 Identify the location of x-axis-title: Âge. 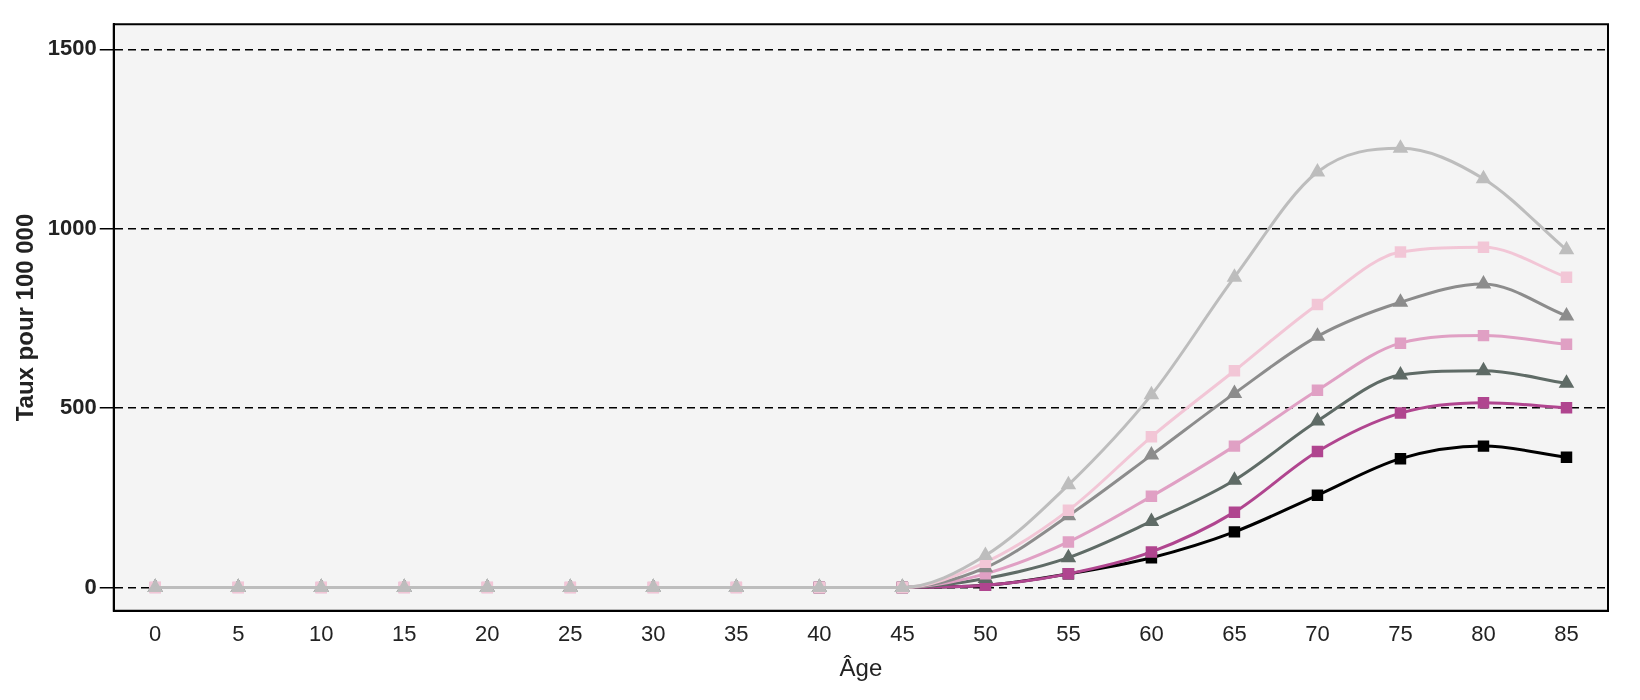
(861, 668).